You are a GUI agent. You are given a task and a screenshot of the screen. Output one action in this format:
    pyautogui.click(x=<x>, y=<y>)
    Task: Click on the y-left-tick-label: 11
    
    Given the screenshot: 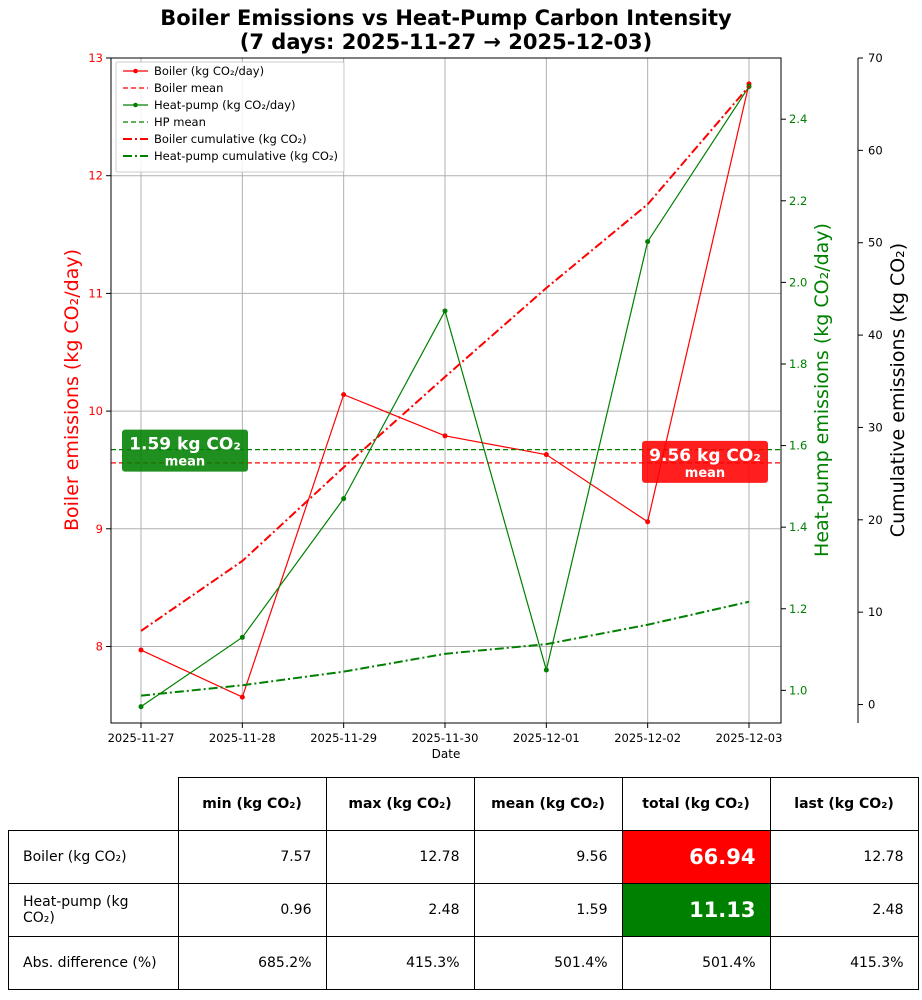 What is the action you would take?
    pyautogui.click(x=95, y=293)
    